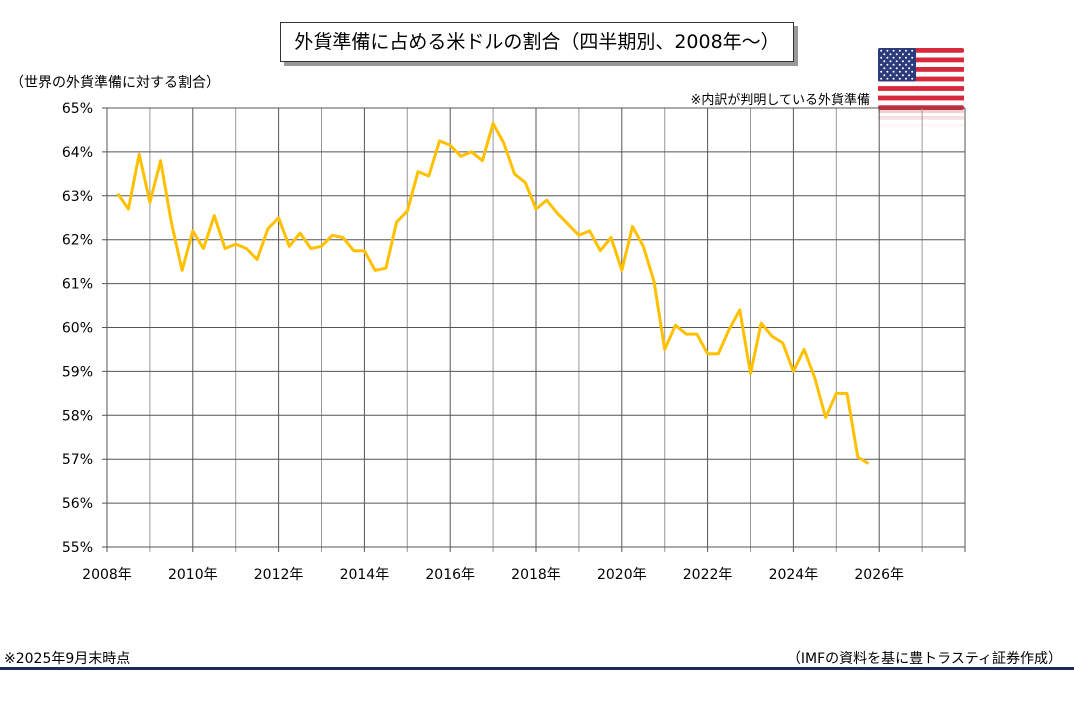 This screenshot has height=707, width=1074. Describe the element at coordinates (77, 241) in the screenshot. I see `y-tick-label: 62%` at that location.